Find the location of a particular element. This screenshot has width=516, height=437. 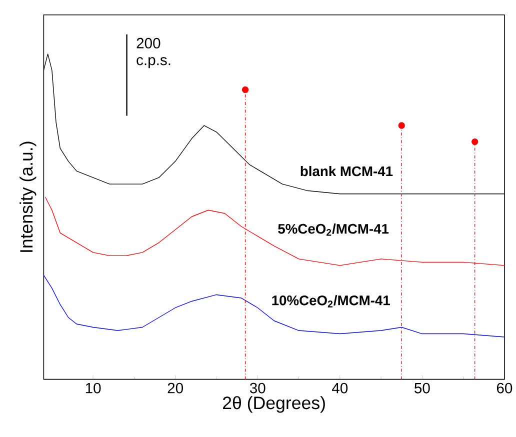

y-axis-title: Intensity (a.u.) is located at coordinates (28, 197).